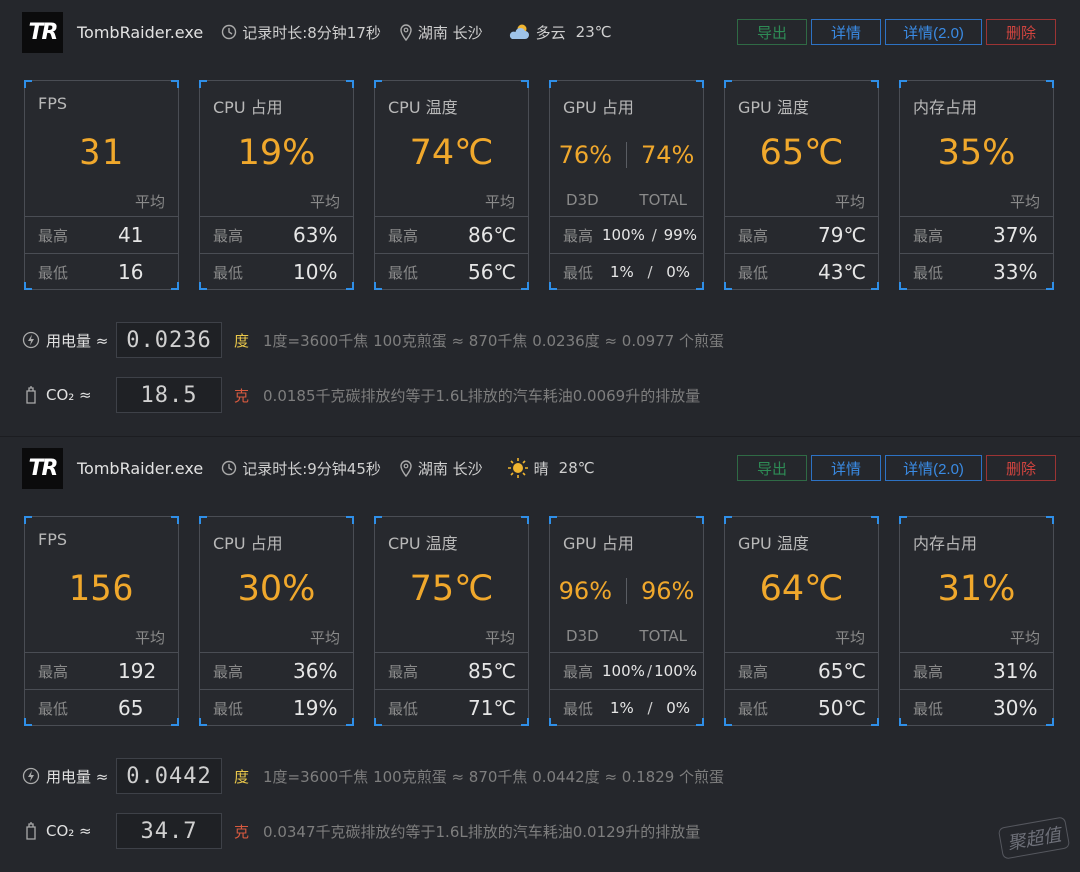 The height and width of the screenshot is (872, 1080). What do you see at coordinates (451, 153) in the screenshot?
I see `card-value: 74℃` at bounding box center [451, 153].